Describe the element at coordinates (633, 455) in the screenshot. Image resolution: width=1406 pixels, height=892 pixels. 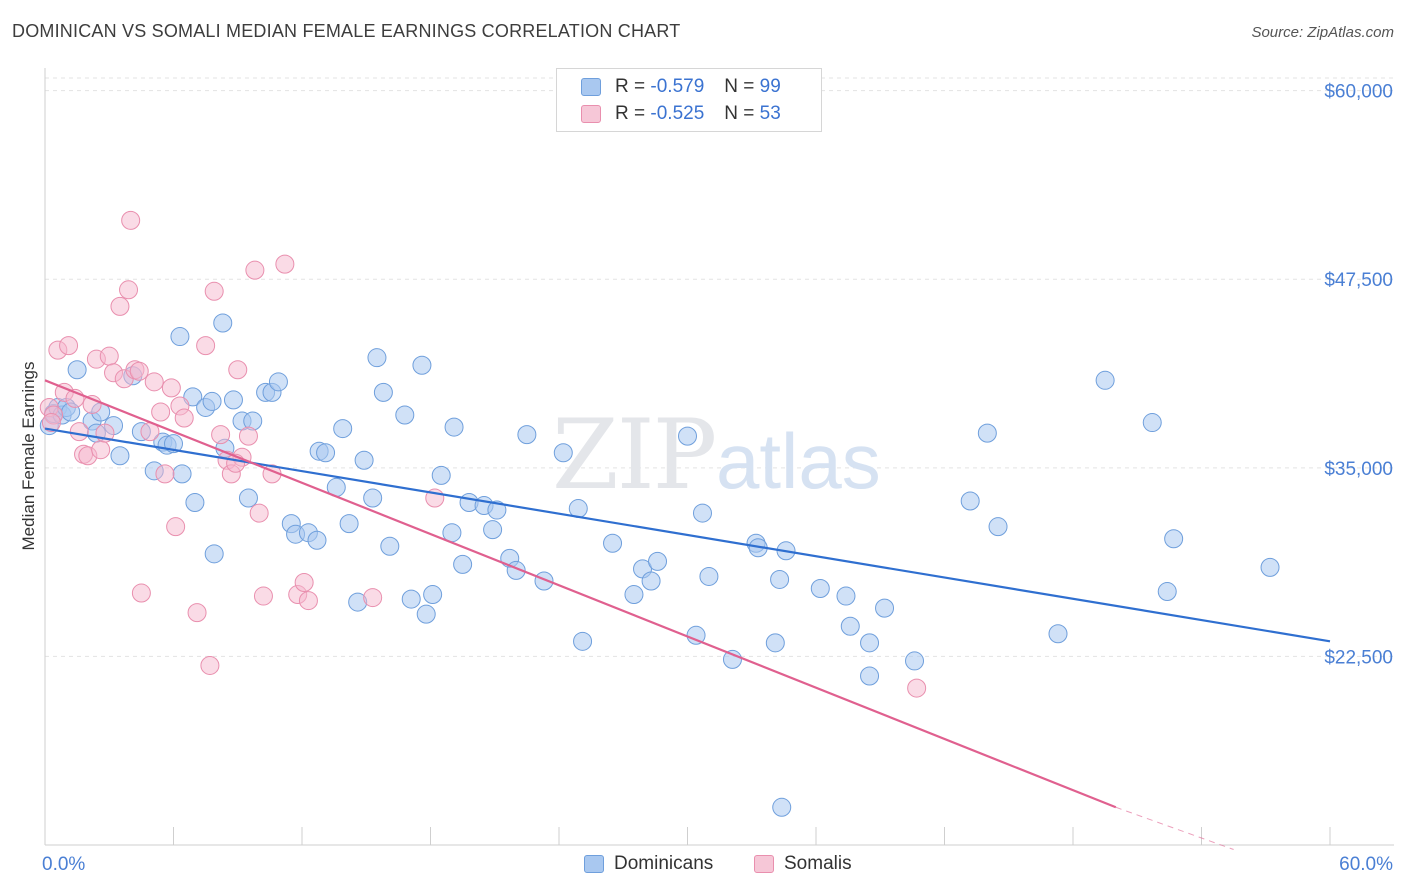
I see `watermark-zip: ZIP` at that location.